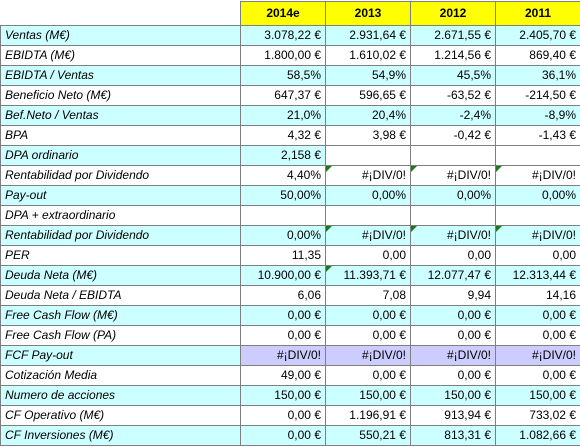  Describe the element at coordinates (453, 55) in the screenshot. I see `value-cell: 1.214,56 €` at that location.